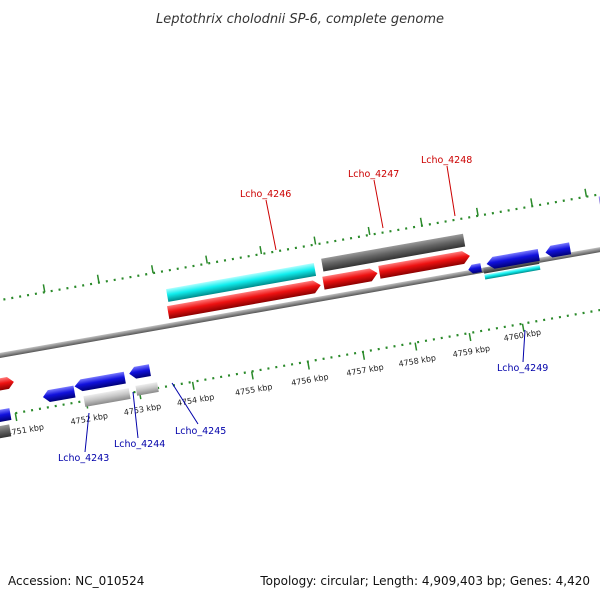 This screenshot has height=600, width=600. What do you see at coordinates (310, 379) in the screenshot?
I see `kbp-label: 4756 kbp` at bounding box center [310, 379].